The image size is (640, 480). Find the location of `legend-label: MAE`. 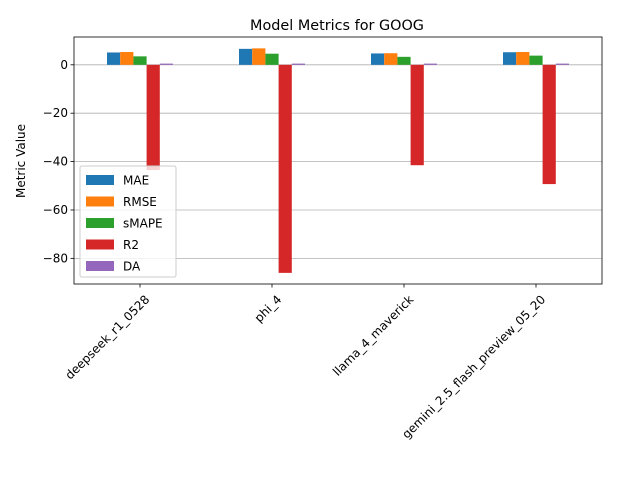

legend-label: MAE is located at coordinates (136, 181).